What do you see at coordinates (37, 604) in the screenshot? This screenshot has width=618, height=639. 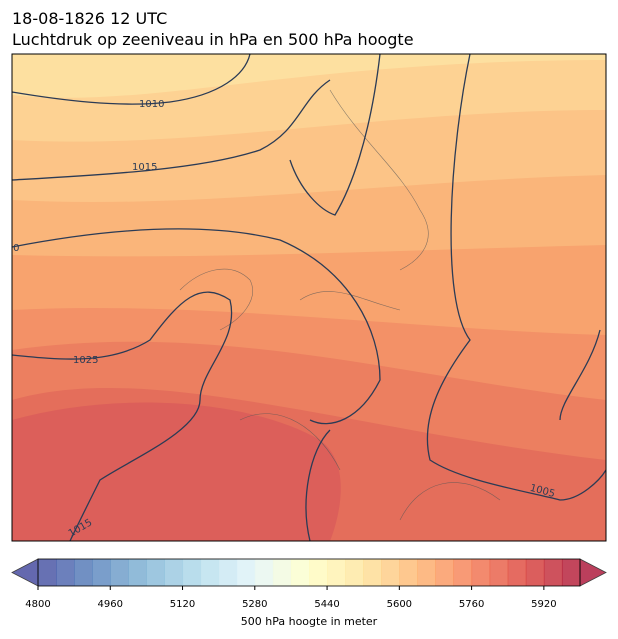 I see `colorbar-tick-label: 4800` at bounding box center [37, 604].